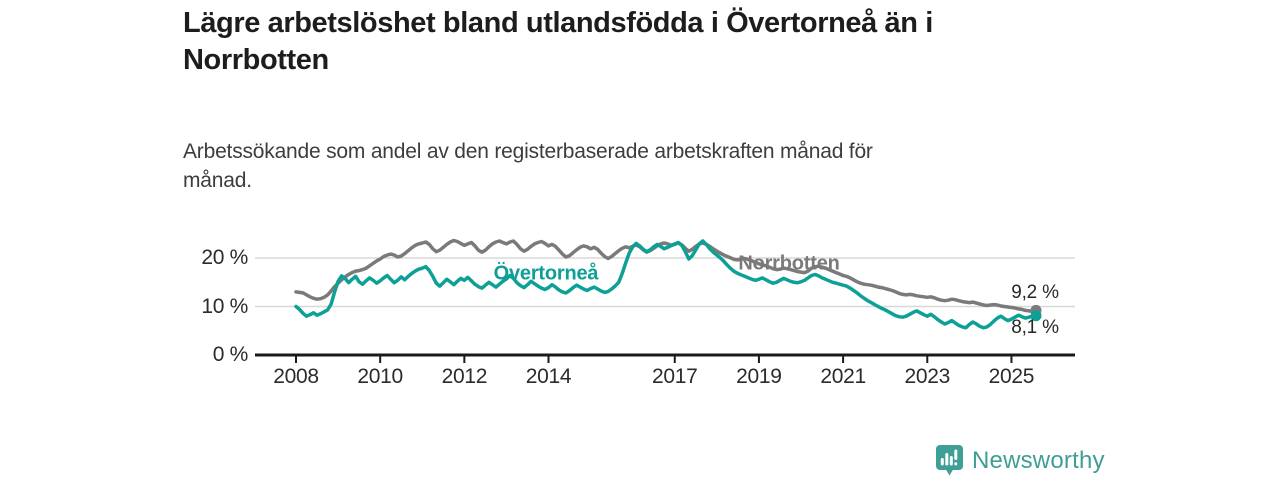 This screenshot has height=480, width=1280. I want to click on series-line-övertorneå, so click(666, 284).